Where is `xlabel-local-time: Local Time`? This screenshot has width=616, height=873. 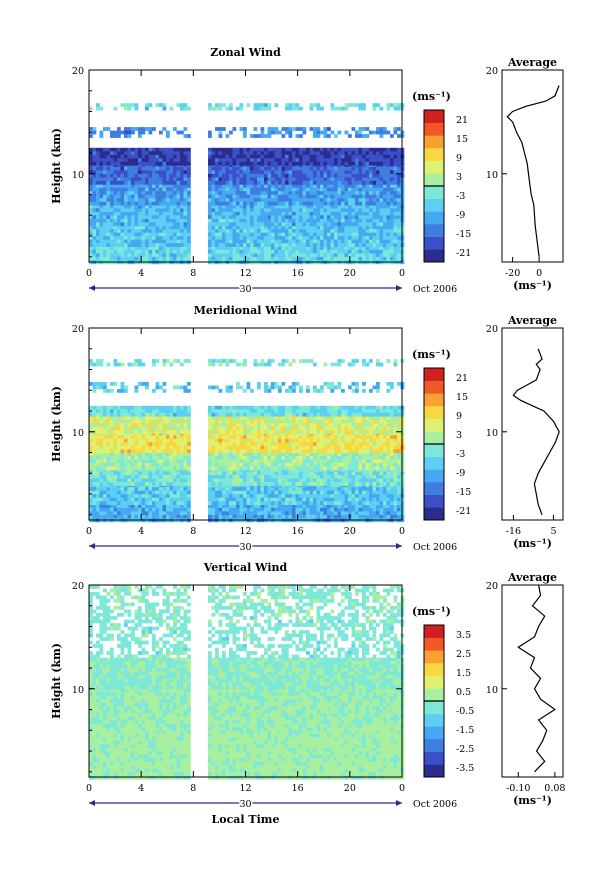 xlabel-local-time: Local Time is located at coordinates (246, 819).